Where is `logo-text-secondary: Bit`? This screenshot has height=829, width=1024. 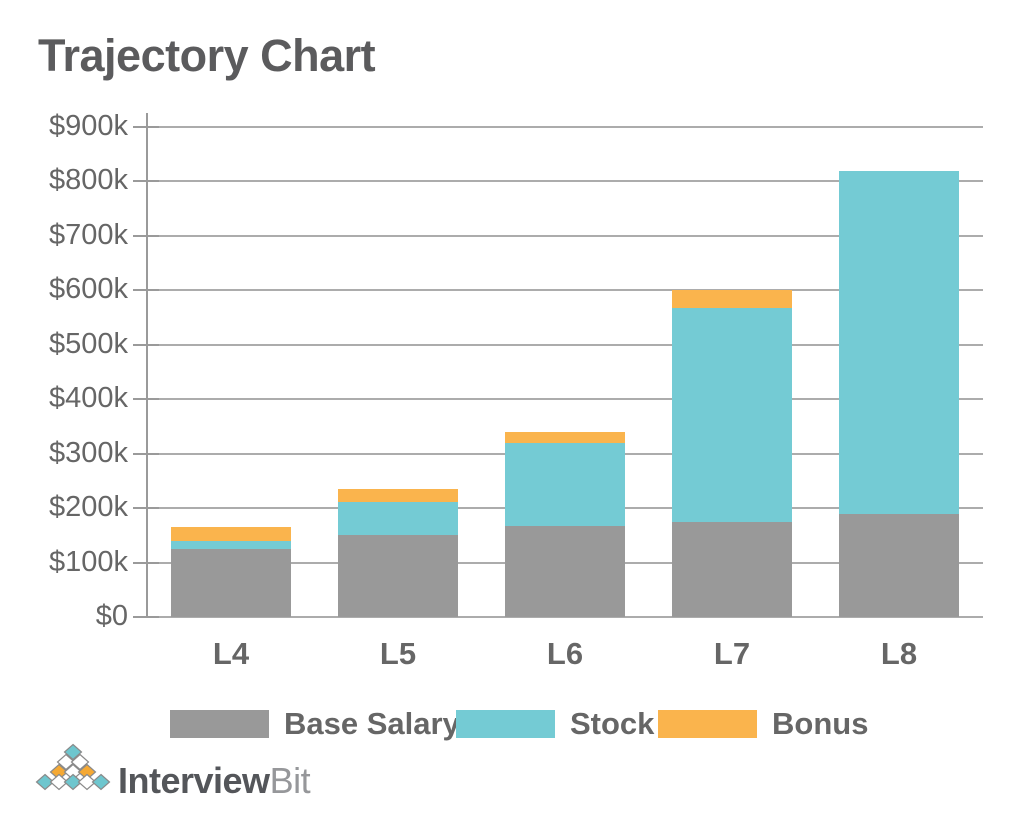 logo-text-secondary: Bit is located at coordinates (290, 780).